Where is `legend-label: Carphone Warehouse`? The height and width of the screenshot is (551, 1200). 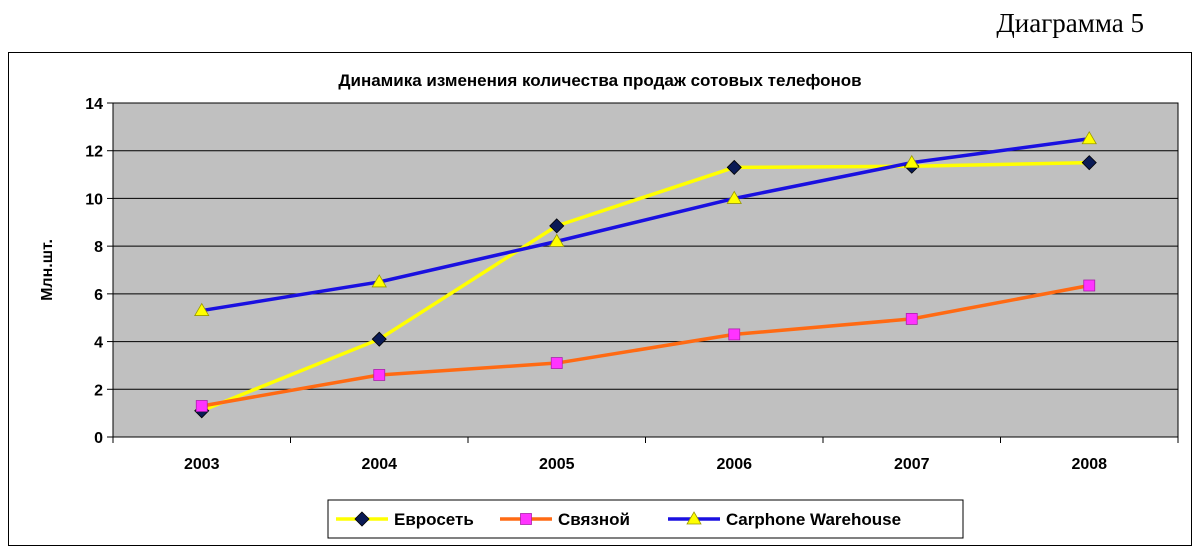
legend-label: Carphone Warehouse is located at coordinates (813, 519).